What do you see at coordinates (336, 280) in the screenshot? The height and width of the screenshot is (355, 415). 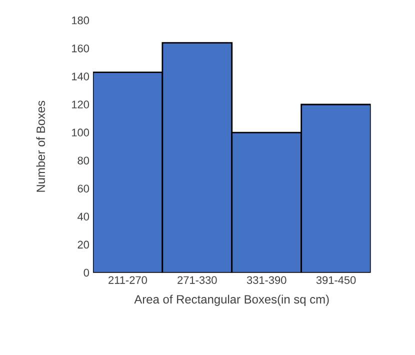 I see `x-tick-label: 391-450` at bounding box center [336, 280].